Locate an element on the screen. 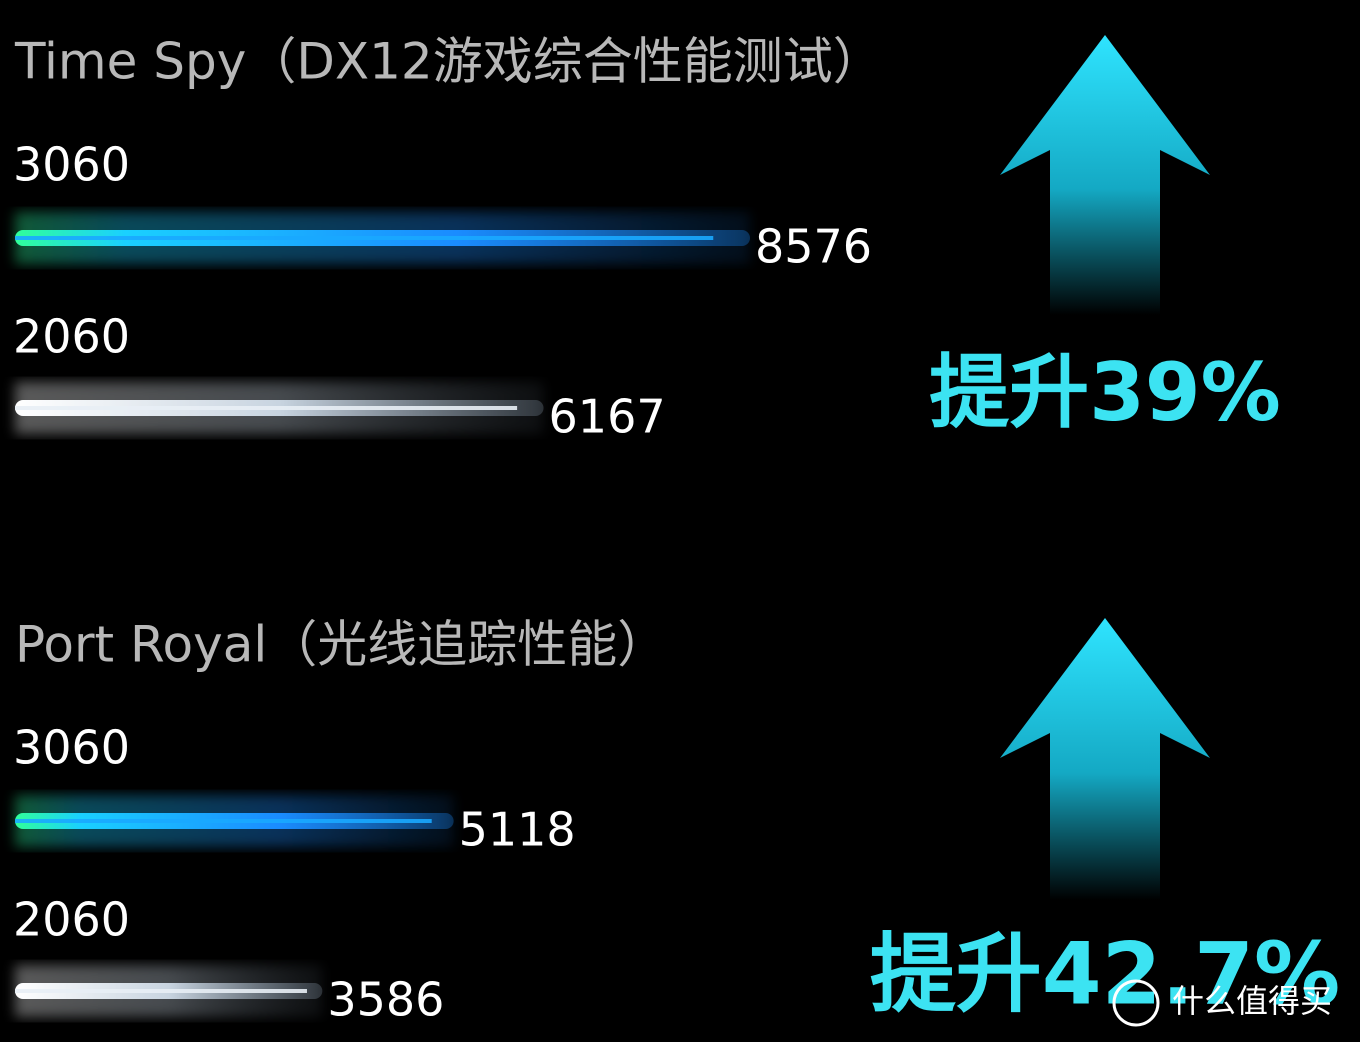  value-label: 8576 is located at coordinates (813, 247).